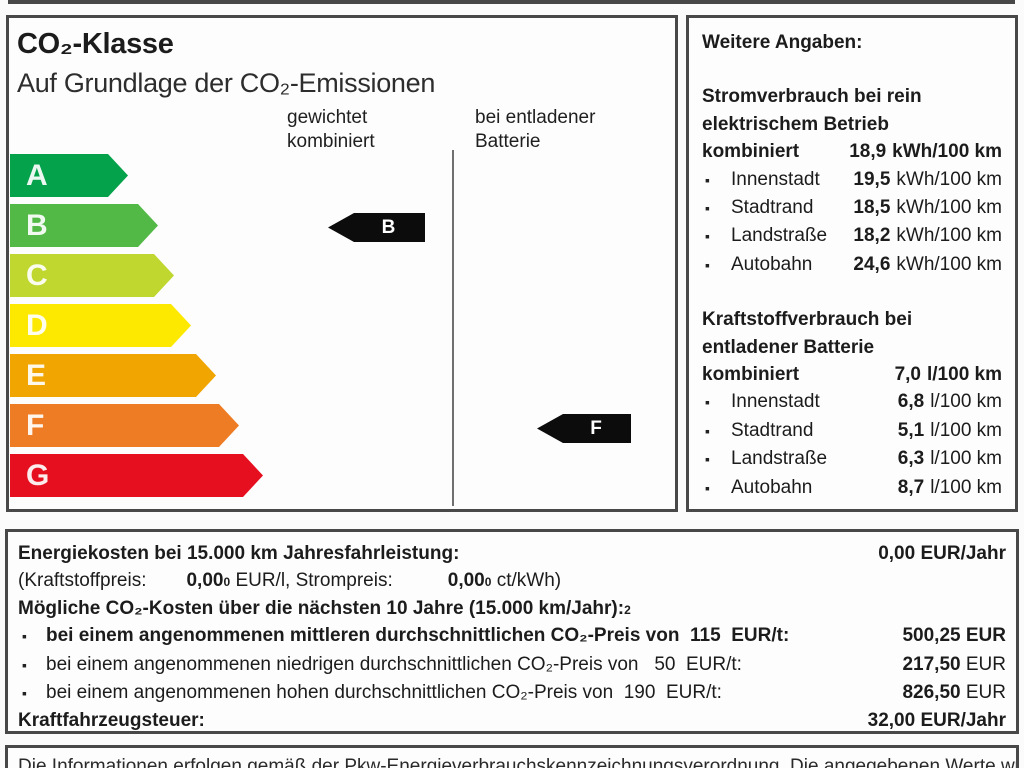 Image resolution: width=1024 pixels, height=768 pixels. I want to click on class-bar-c: C, so click(92, 275).